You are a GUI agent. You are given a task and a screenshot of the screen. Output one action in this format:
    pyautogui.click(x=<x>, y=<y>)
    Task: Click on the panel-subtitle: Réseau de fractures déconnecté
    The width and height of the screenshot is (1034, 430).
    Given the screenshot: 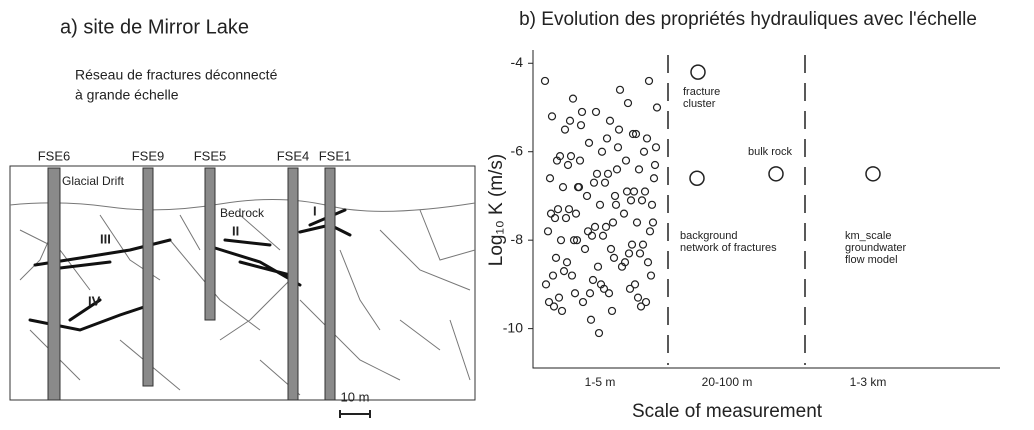 What is the action you would take?
    pyautogui.click(x=176, y=75)
    